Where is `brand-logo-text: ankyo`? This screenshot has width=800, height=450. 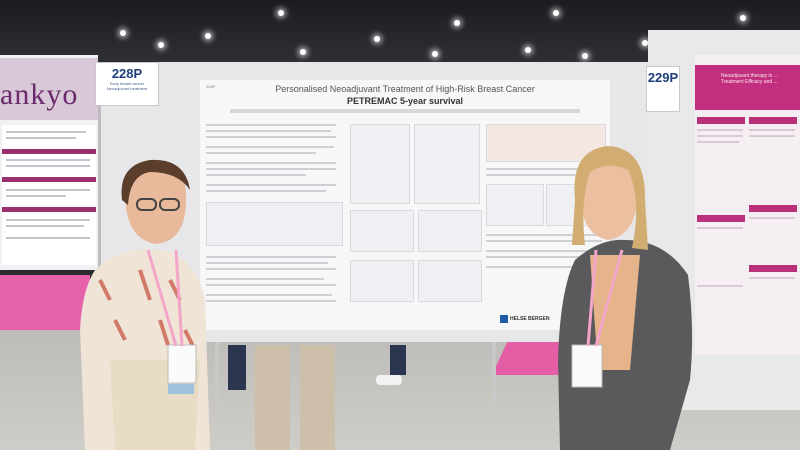
brand-logo-text: ankyo is located at coordinates (39, 94).